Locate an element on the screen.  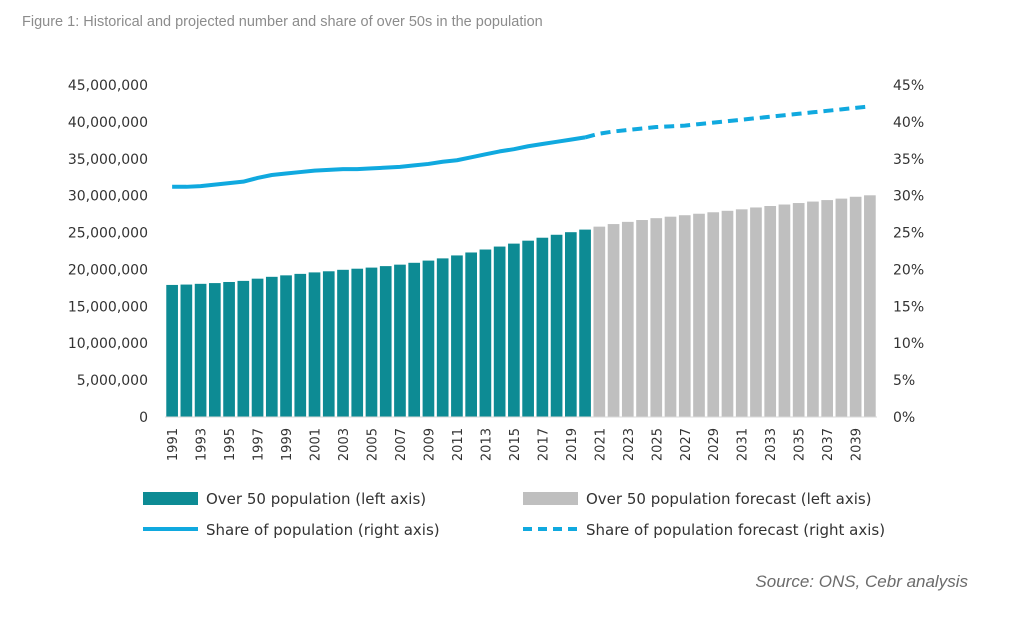
bar-forecast-2032 is located at coordinates (756, 312).